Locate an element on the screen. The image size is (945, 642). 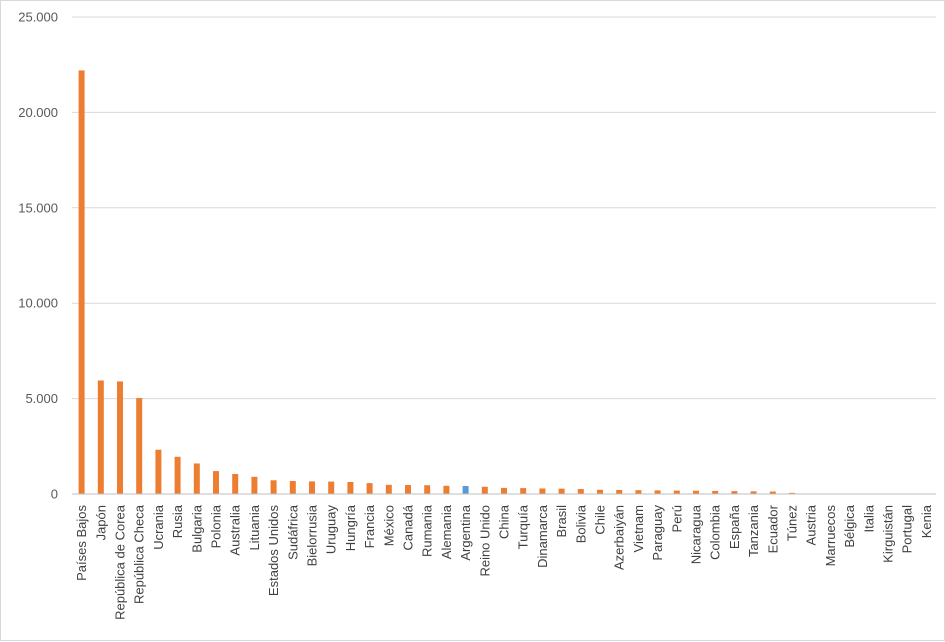
x-category-label: Rumania is located at coordinates (427, 530).